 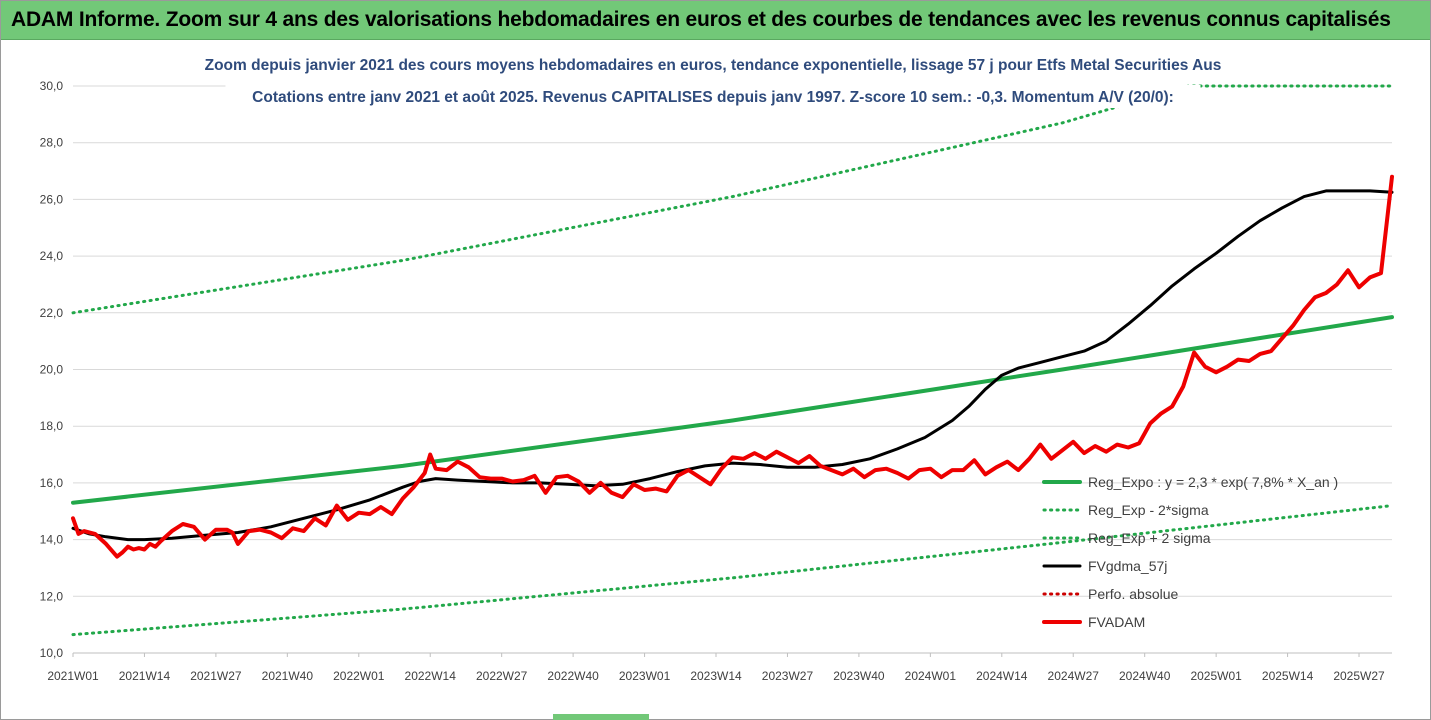 I want to click on y-tick-label: 14,0, so click(x=52, y=540).